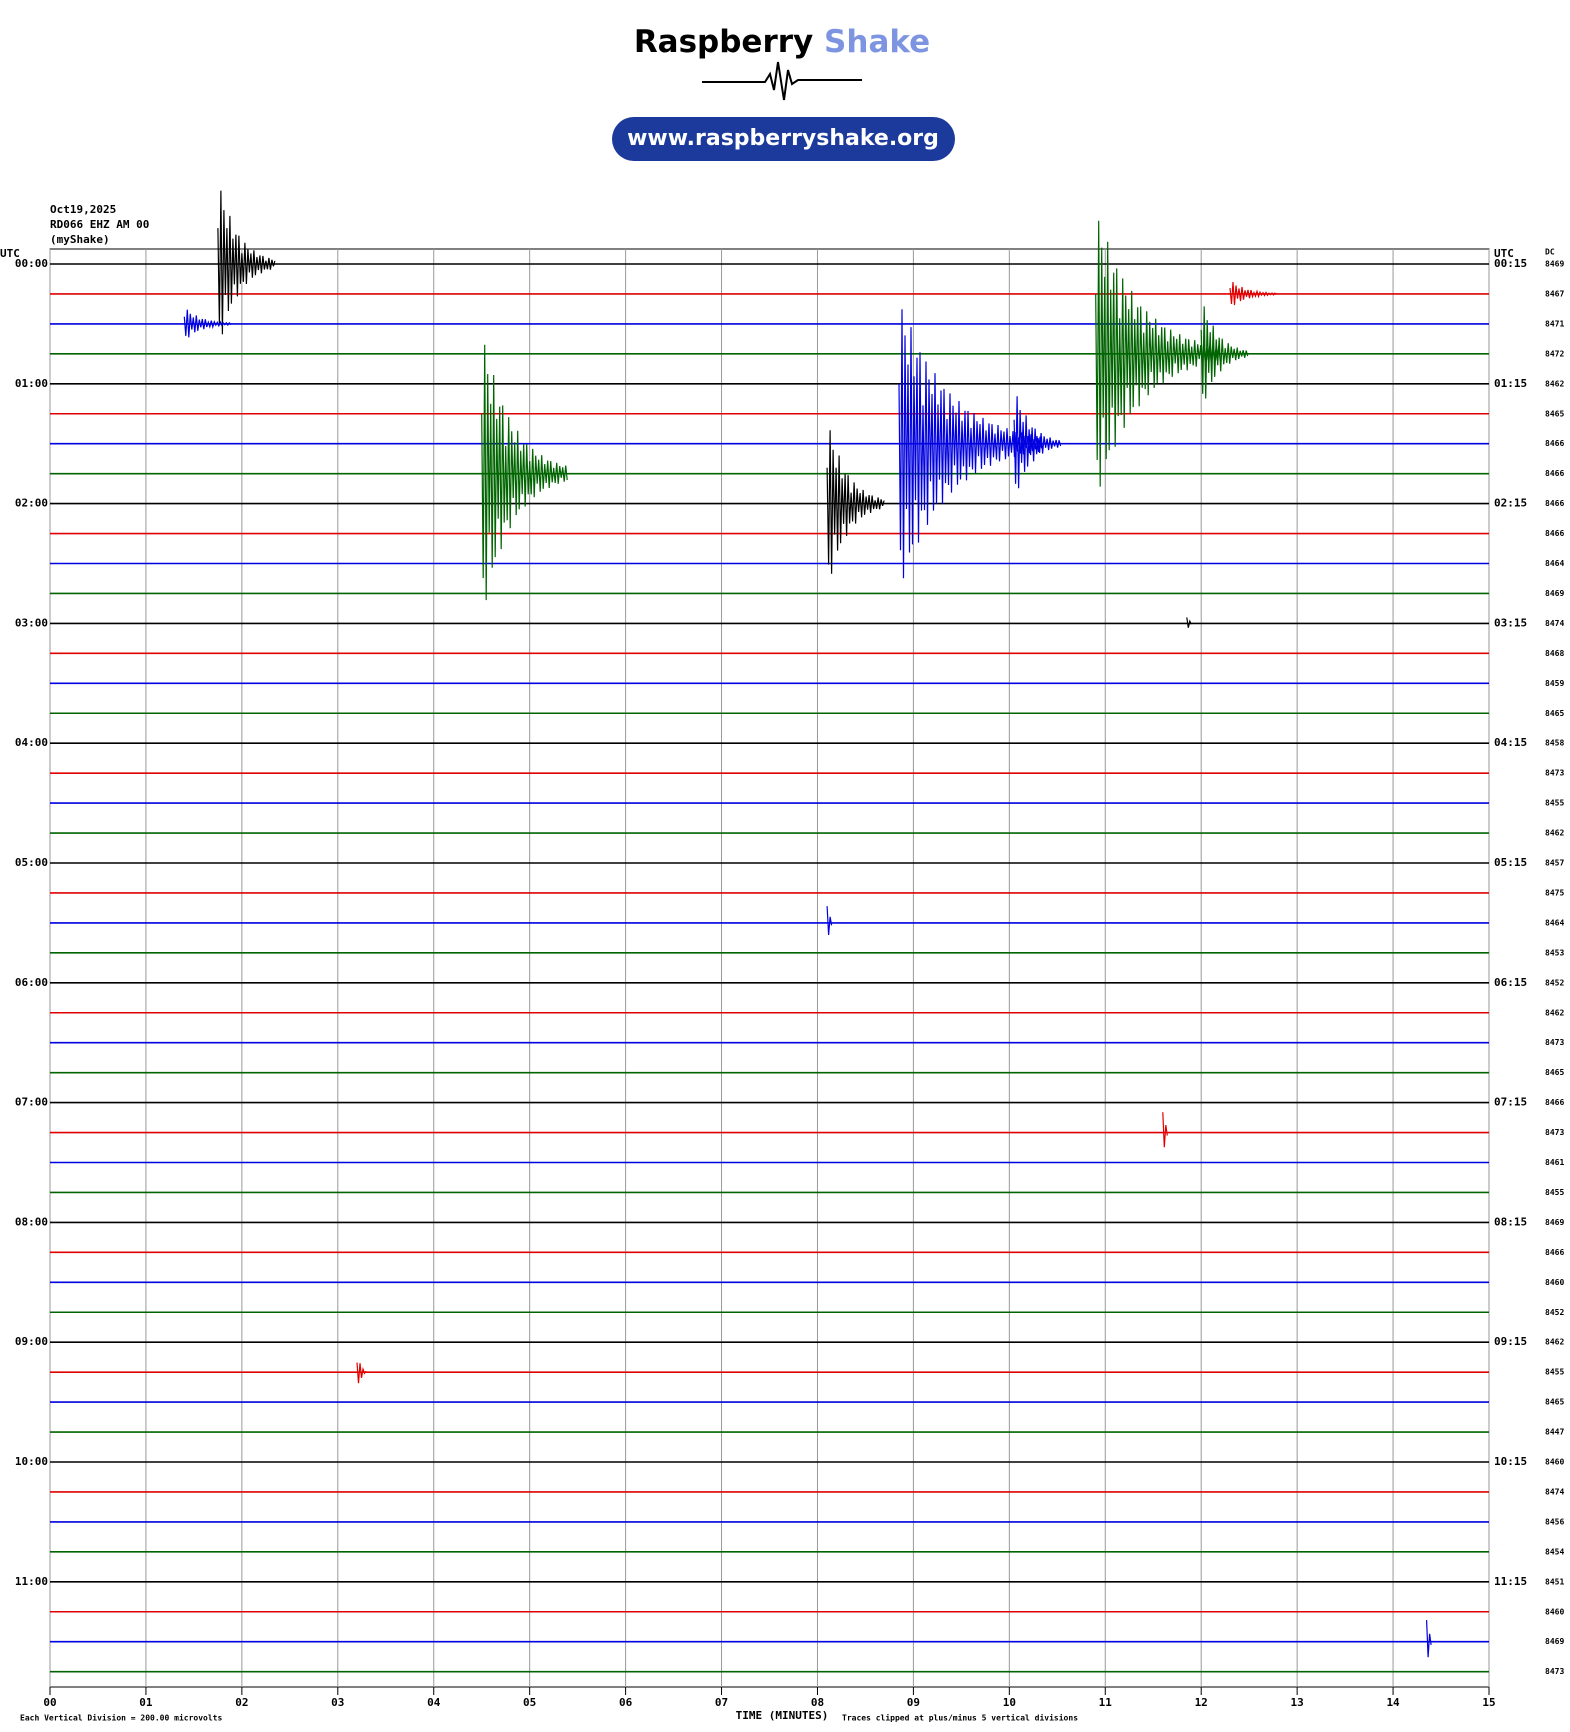 The height and width of the screenshot is (1732, 1570). I want to click on left-time-label: 06:00, so click(31, 982).